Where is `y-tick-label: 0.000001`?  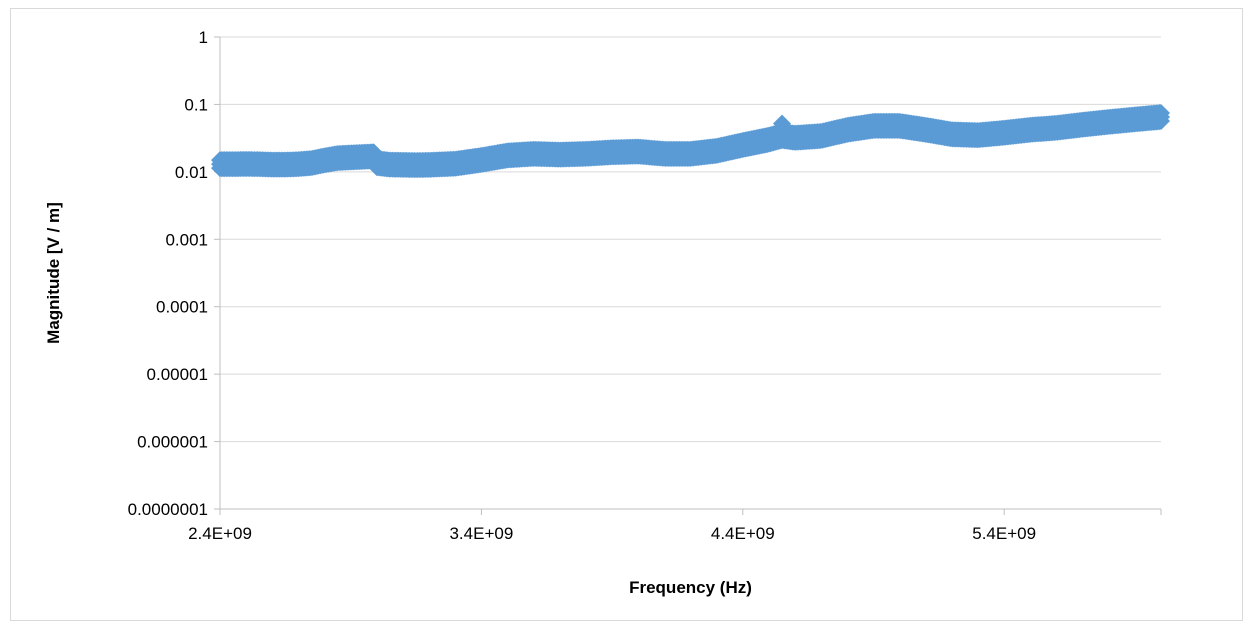
y-tick-label: 0.000001 is located at coordinates (172, 442).